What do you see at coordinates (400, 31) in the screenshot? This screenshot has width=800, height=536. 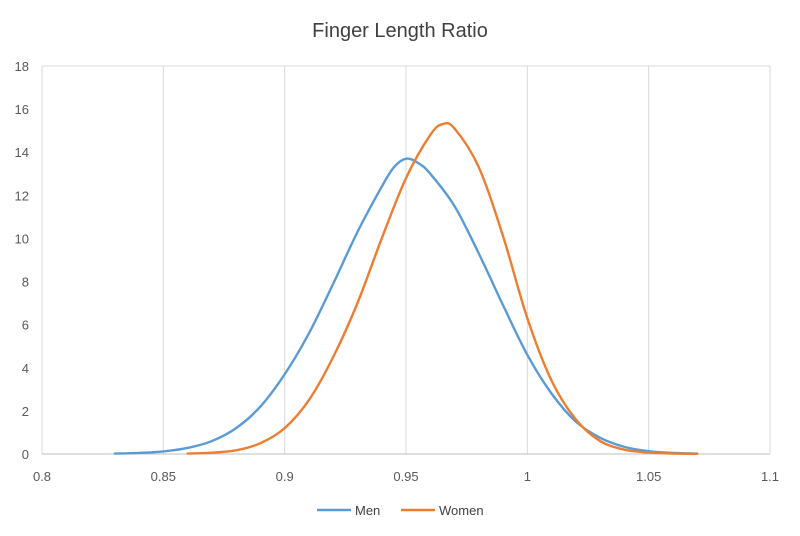 I see `chart-title: Finger Length Ratio` at bounding box center [400, 31].